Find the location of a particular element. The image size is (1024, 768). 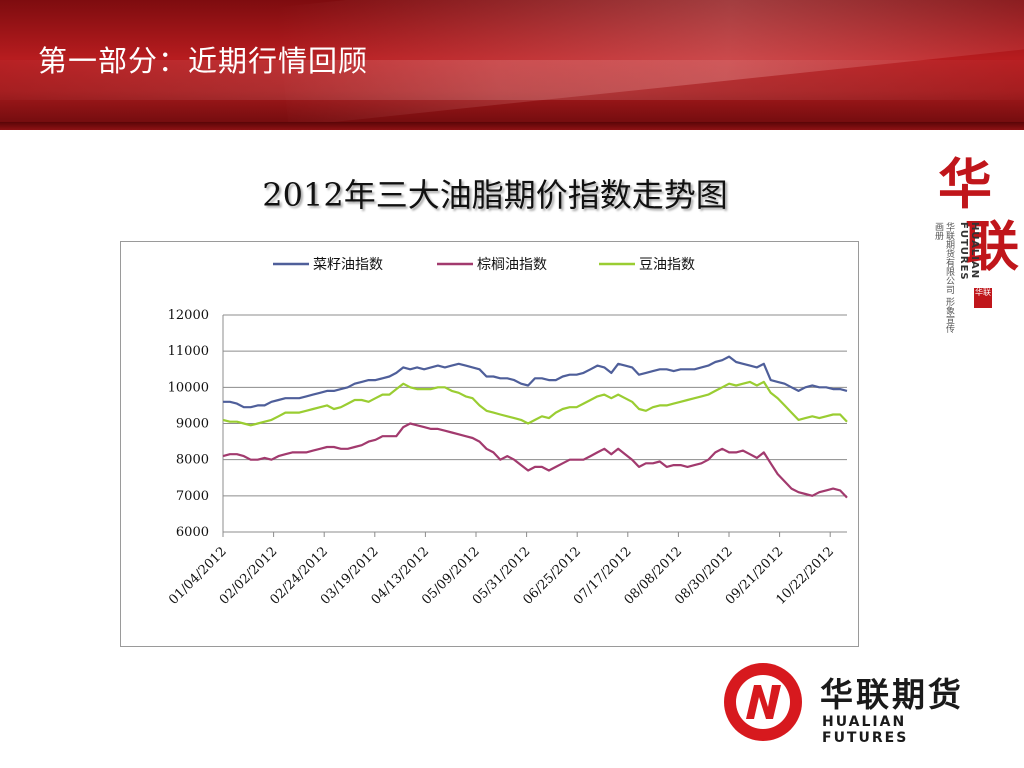

logo-english-name: HUALIAN FUTURES is located at coordinates (865, 730).